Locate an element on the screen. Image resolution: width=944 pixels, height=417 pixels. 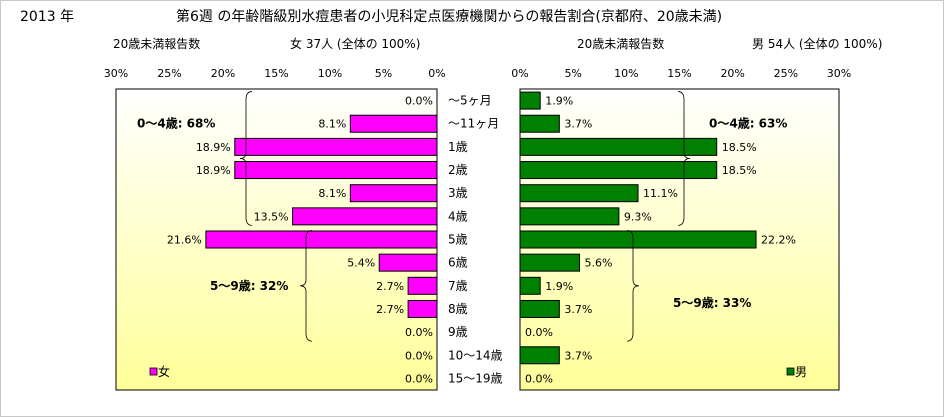
male-data-label: 22.2% is located at coordinates (778, 240).